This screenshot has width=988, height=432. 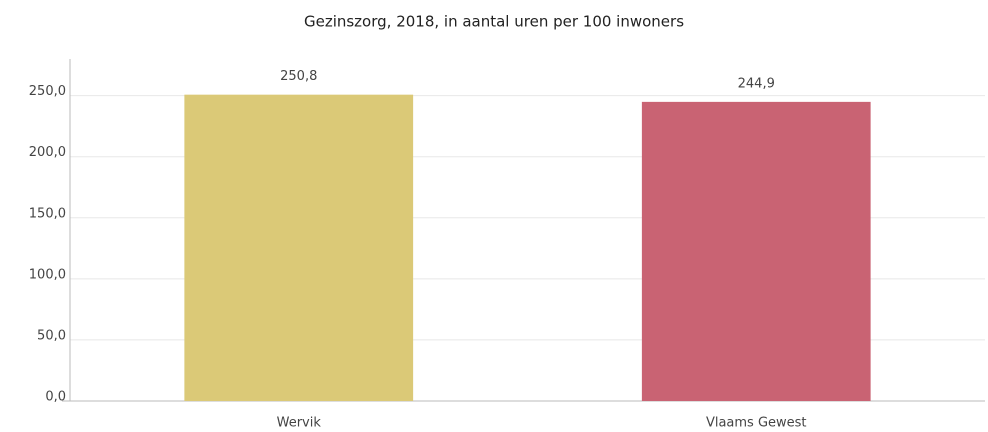 What do you see at coordinates (298, 76) in the screenshot?
I see `data-label: 250,8` at bounding box center [298, 76].